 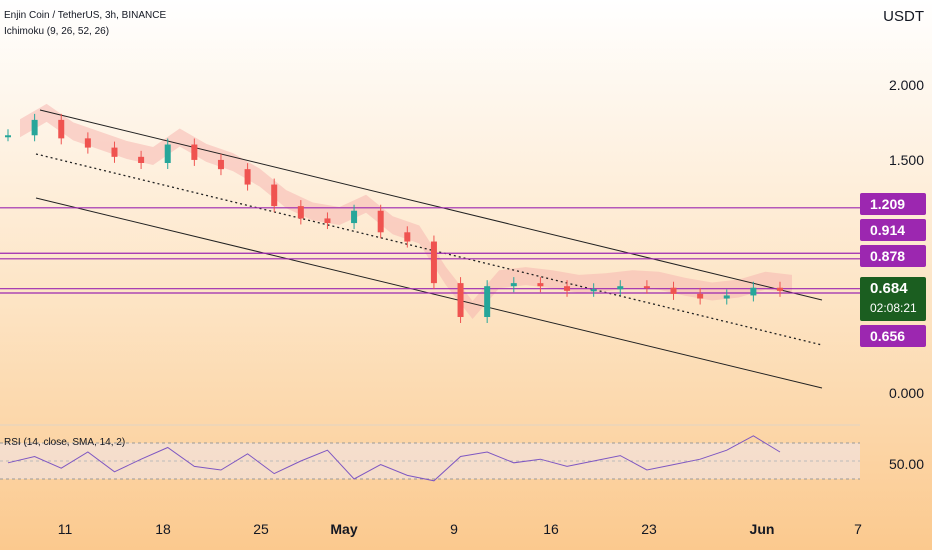 I want to click on rsi-pane, so click(x=430, y=458).